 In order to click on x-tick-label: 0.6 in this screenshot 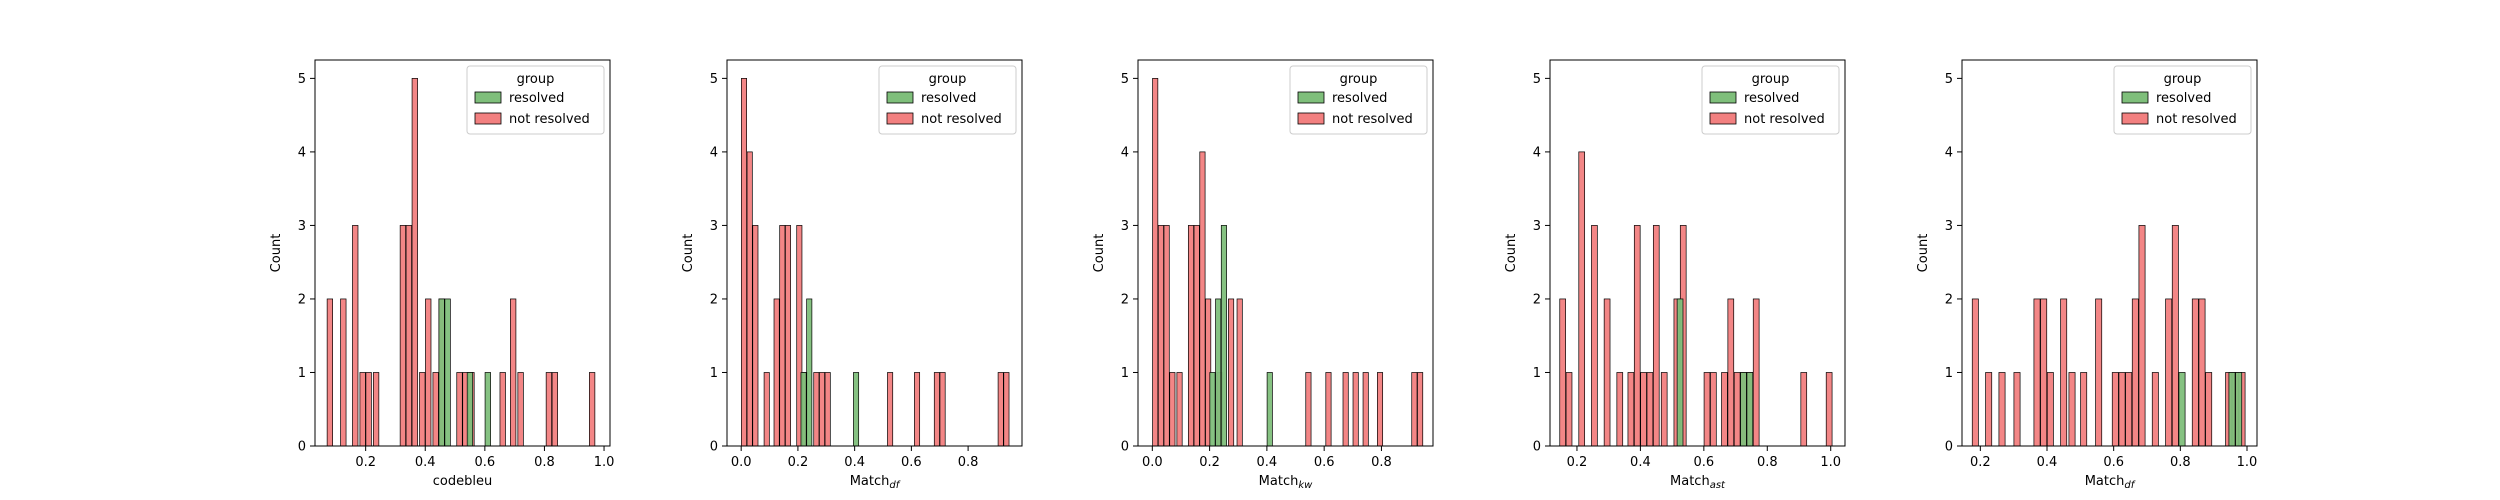, I will do `click(2113, 462)`.